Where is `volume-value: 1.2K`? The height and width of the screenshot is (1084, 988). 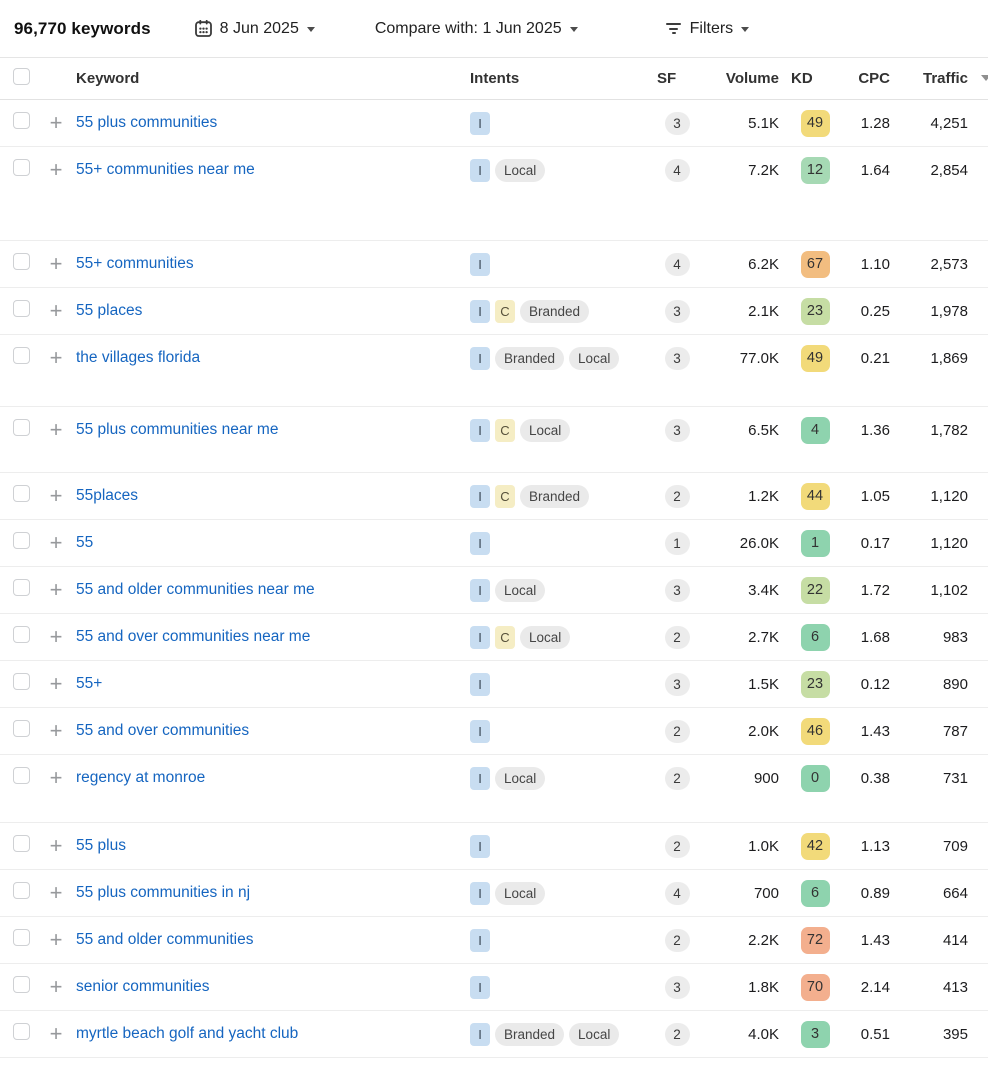 volume-value: 1.2K is located at coordinates (763, 496).